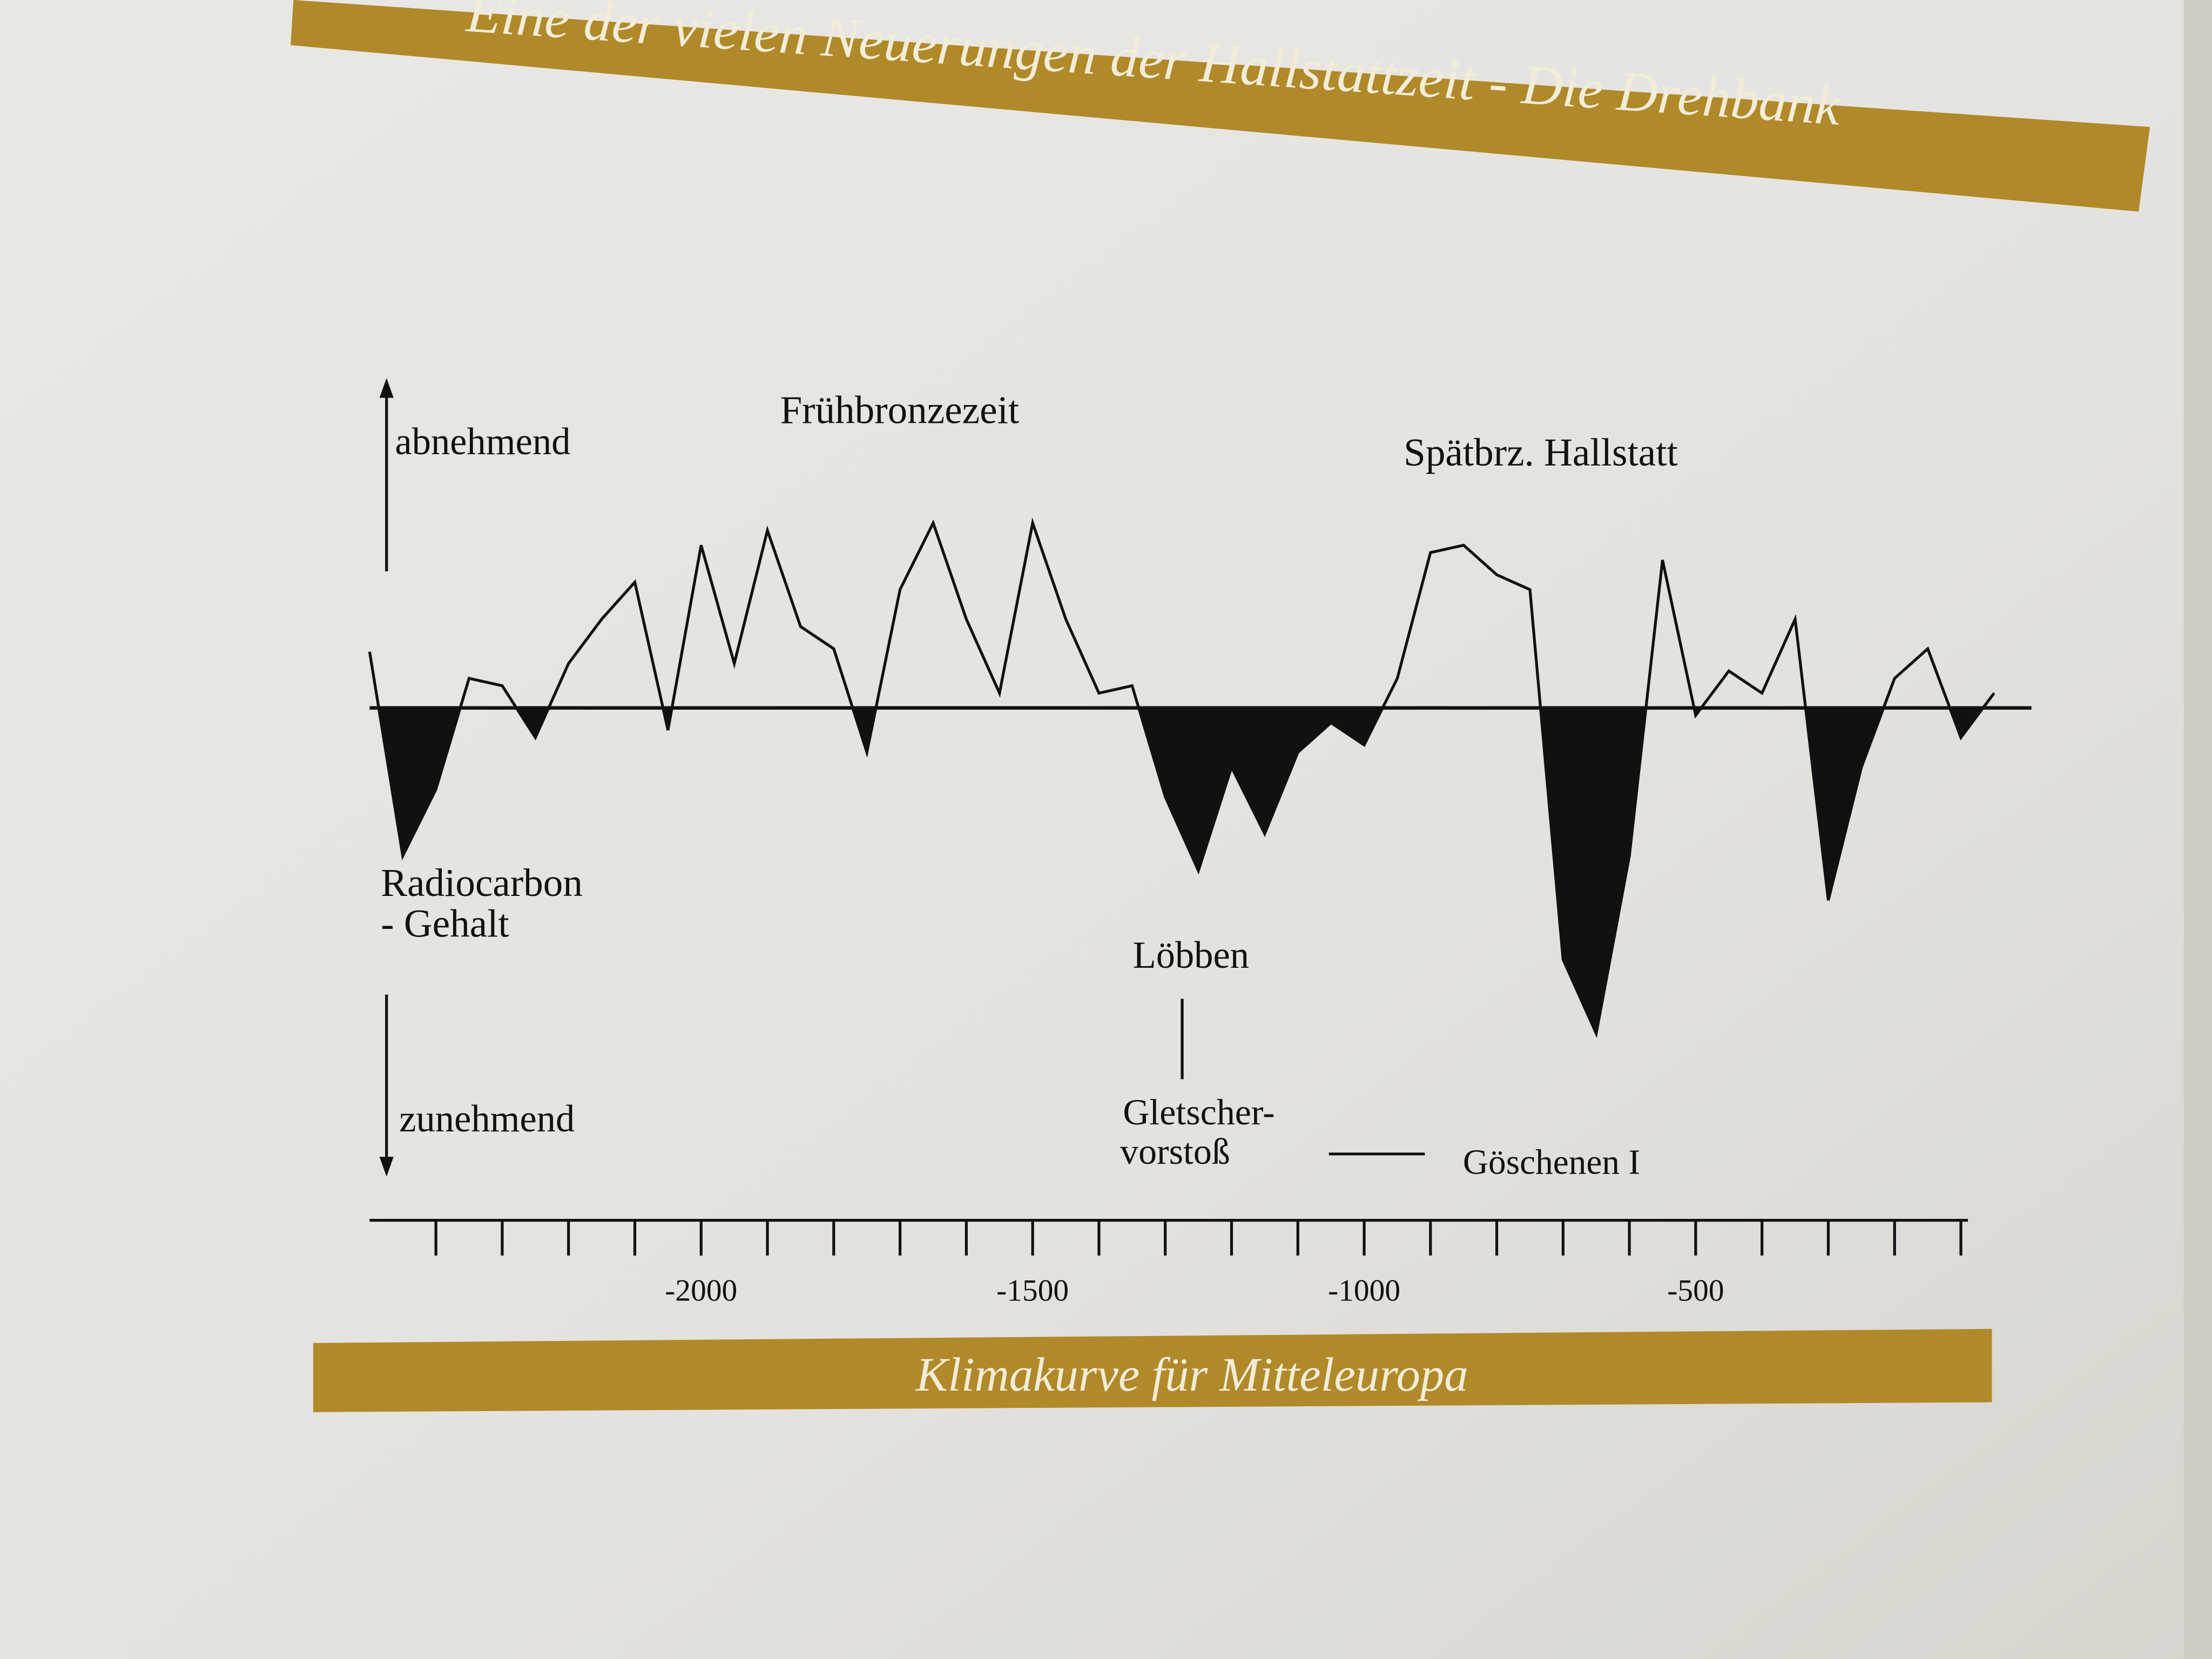 This screenshot has height=1659, width=2212. I want to click on annotation: Löbben, so click(1191, 955).